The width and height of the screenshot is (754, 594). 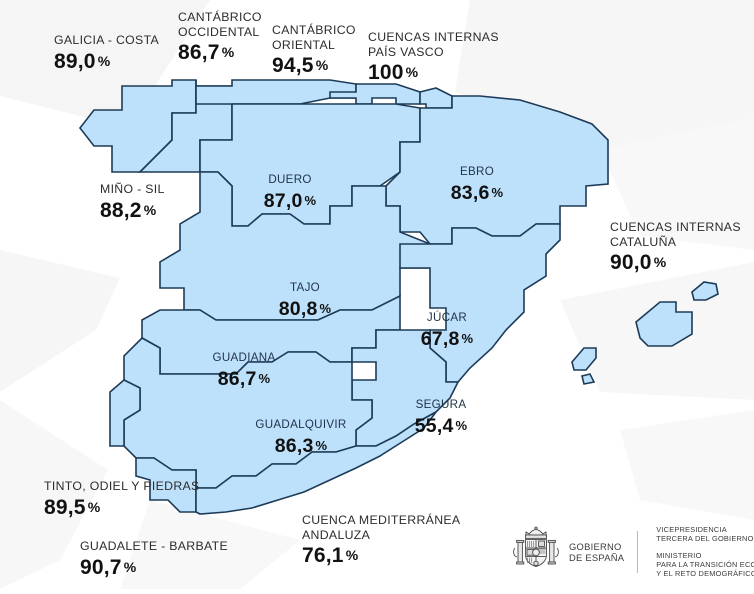 I want to click on basin-value-tajo: 80,8%, so click(x=305, y=308).